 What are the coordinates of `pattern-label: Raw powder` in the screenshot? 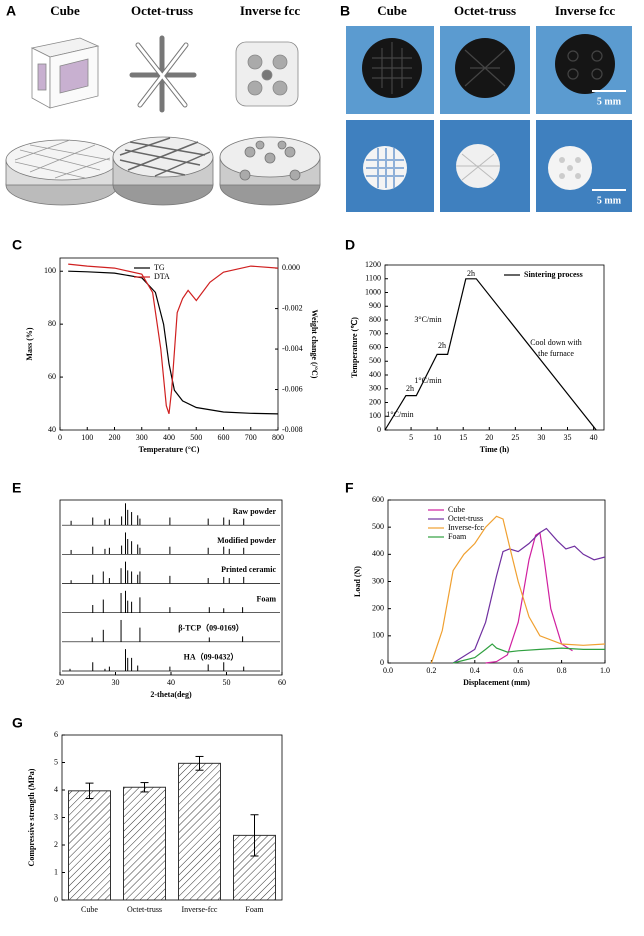 It's located at (255, 511).